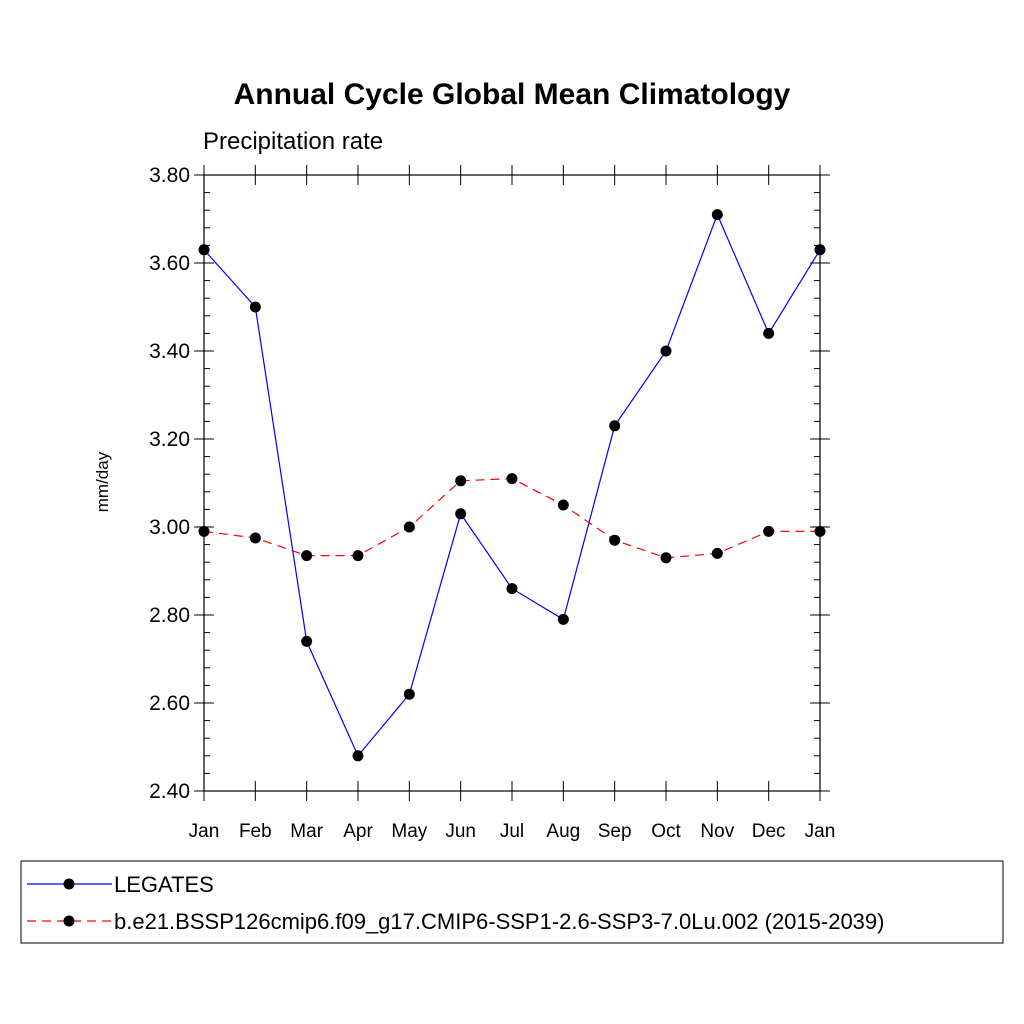 This screenshot has height=1024, width=1024. Describe the element at coordinates (169, 351) in the screenshot. I see `y-tick-label: 3.40` at that location.